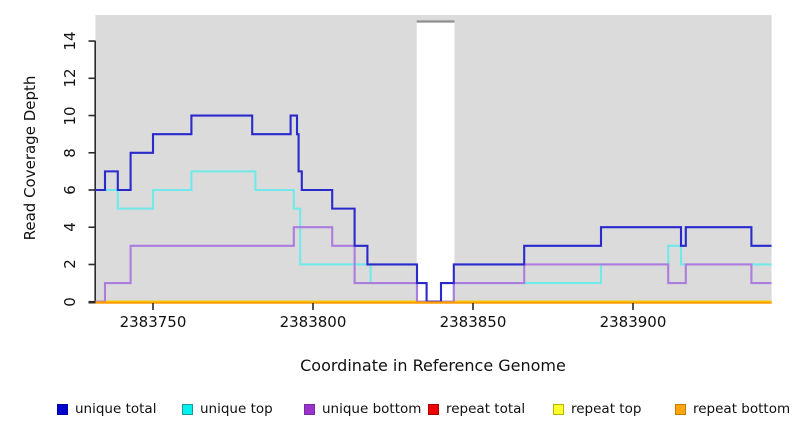 This screenshot has width=792, height=432. What do you see at coordinates (486, 409) in the screenshot?
I see `legend-label: repeat total` at bounding box center [486, 409].